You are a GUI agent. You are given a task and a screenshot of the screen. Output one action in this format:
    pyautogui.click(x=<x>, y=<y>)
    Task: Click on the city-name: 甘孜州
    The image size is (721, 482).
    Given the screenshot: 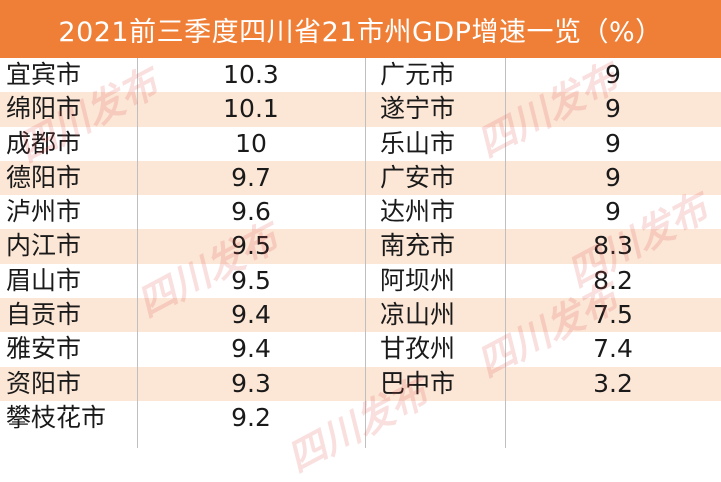 What is the action you would take?
    pyautogui.click(x=418, y=349)
    